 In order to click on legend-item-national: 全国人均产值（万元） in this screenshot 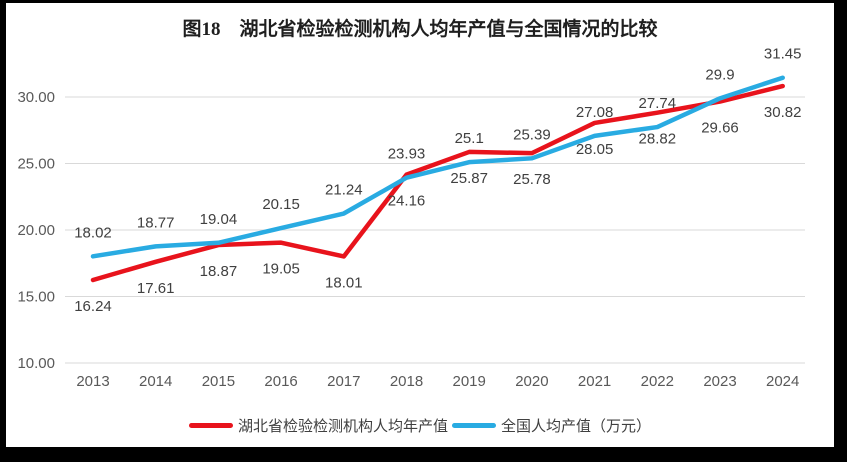, I will do `click(551, 425)`.